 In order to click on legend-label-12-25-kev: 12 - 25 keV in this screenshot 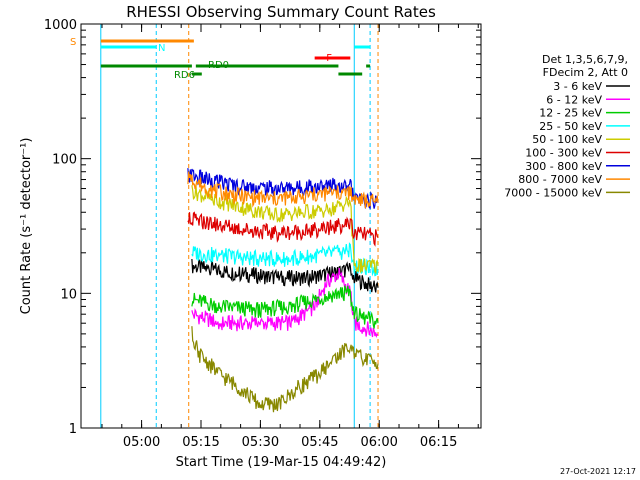, I will do `click(570, 113)`.